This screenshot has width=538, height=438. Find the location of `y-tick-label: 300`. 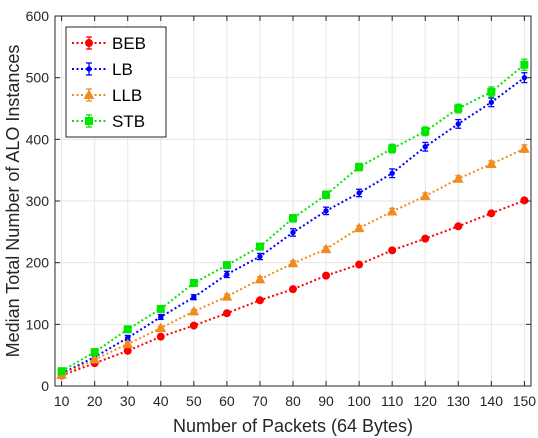

y-tick-label: 300 is located at coordinates (38, 201).